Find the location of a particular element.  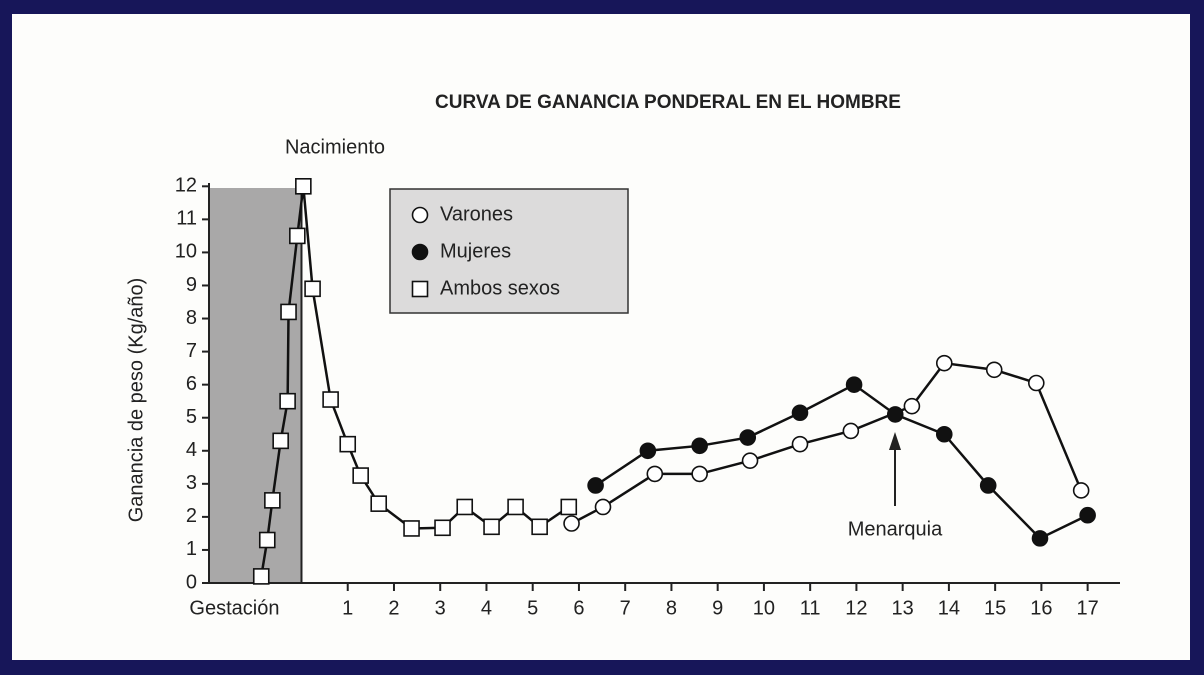

y-tick-label: 11 is located at coordinates (186, 219).